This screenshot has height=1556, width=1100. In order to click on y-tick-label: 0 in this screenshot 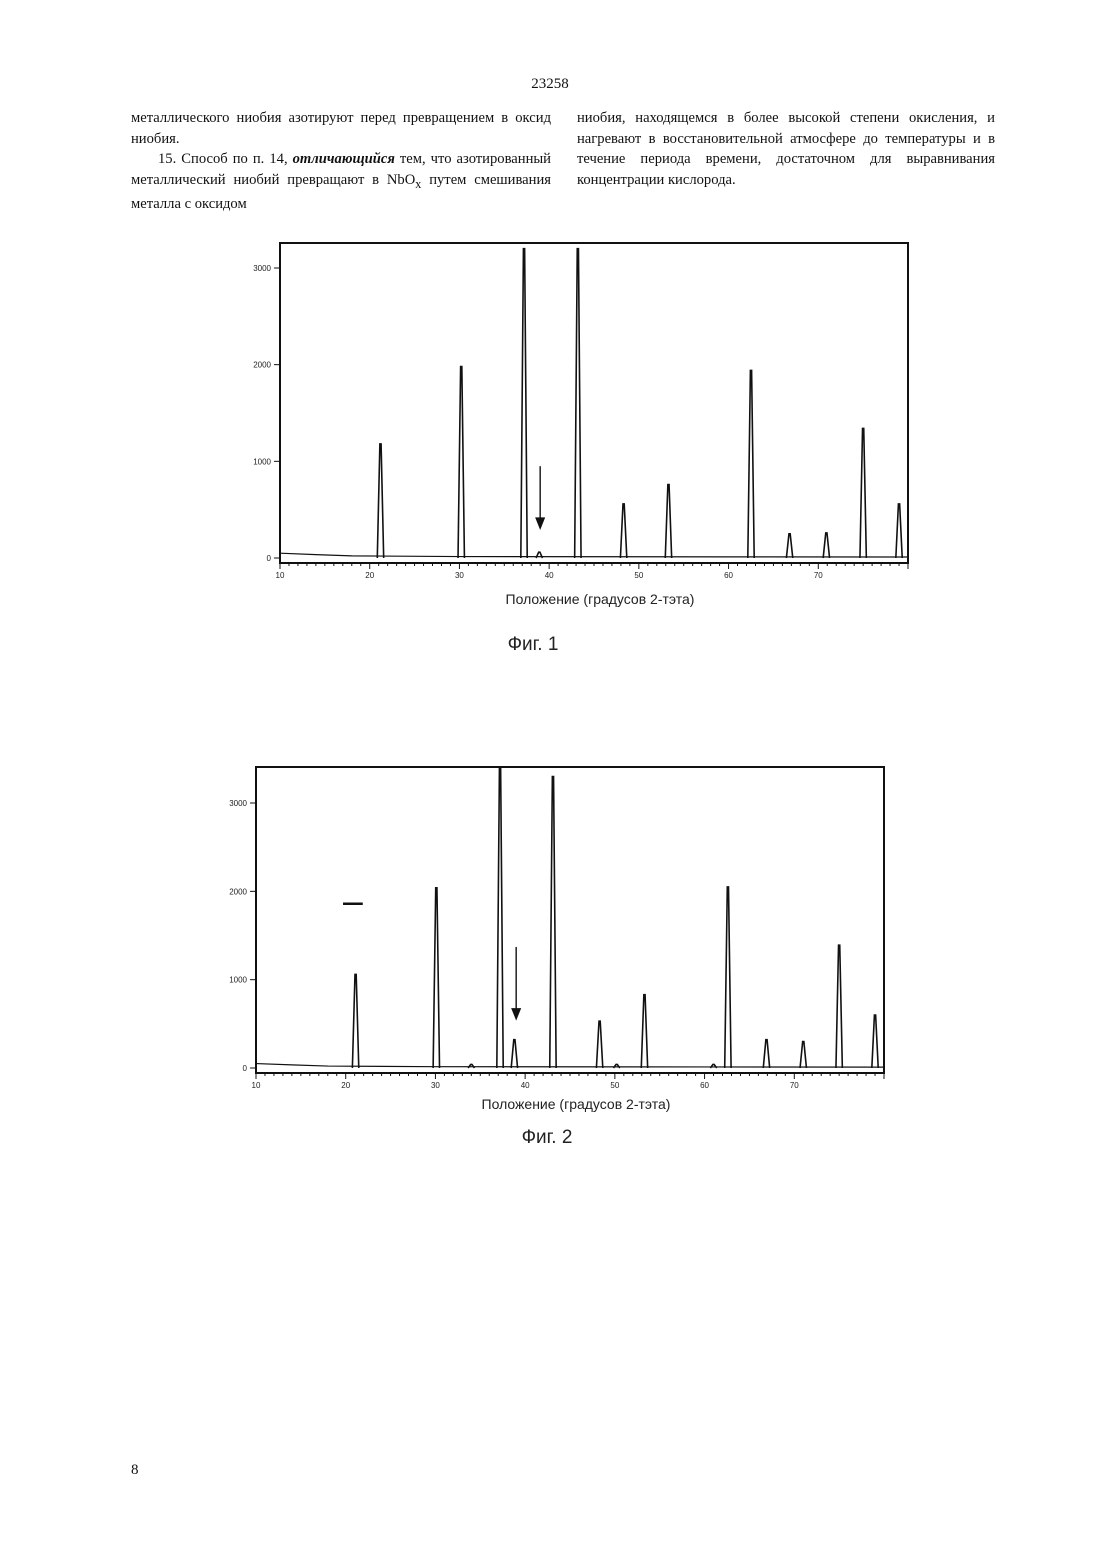, I will do `click(245, 1068)`.